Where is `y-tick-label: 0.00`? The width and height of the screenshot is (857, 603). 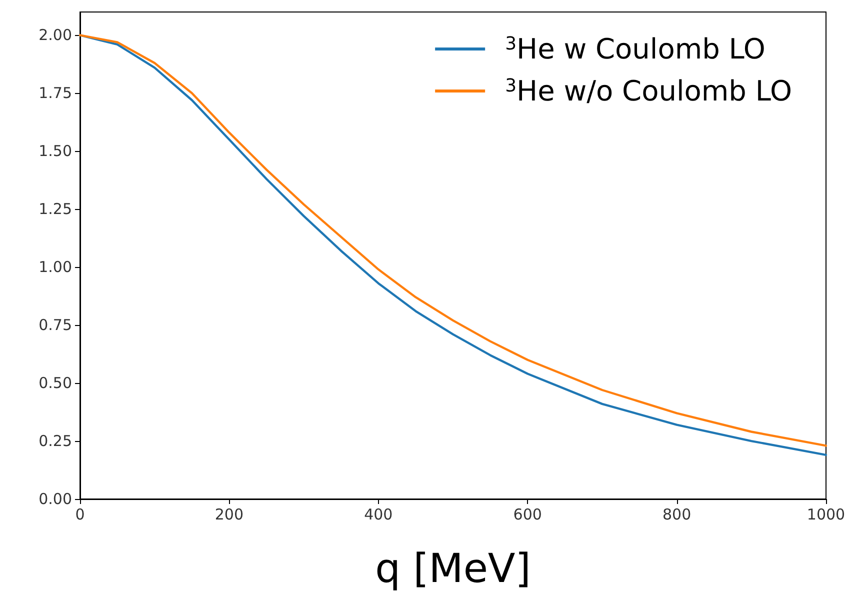
y-tick-label: 0.00 is located at coordinates (55, 499).